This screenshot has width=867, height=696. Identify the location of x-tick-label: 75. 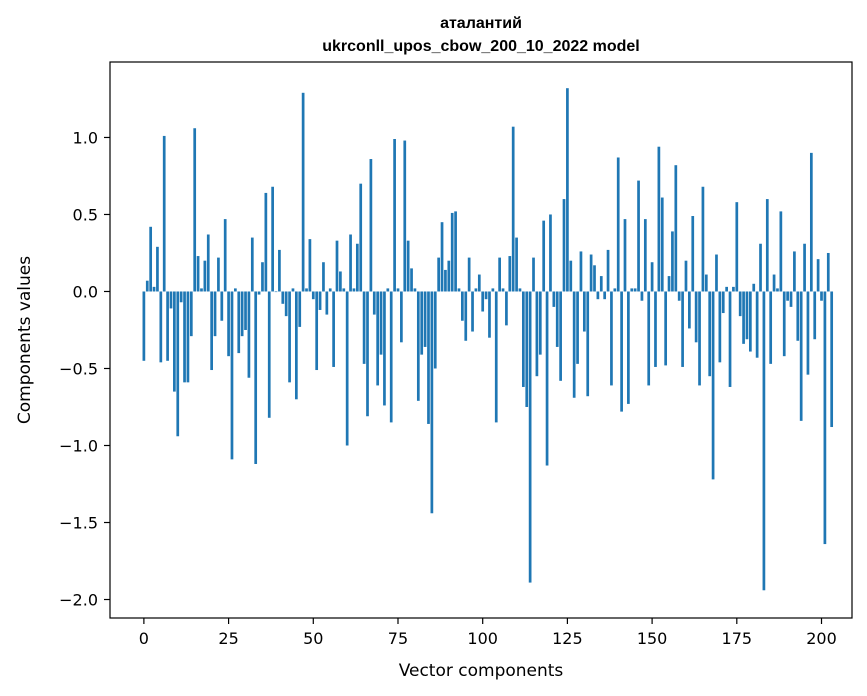
(398, 638).